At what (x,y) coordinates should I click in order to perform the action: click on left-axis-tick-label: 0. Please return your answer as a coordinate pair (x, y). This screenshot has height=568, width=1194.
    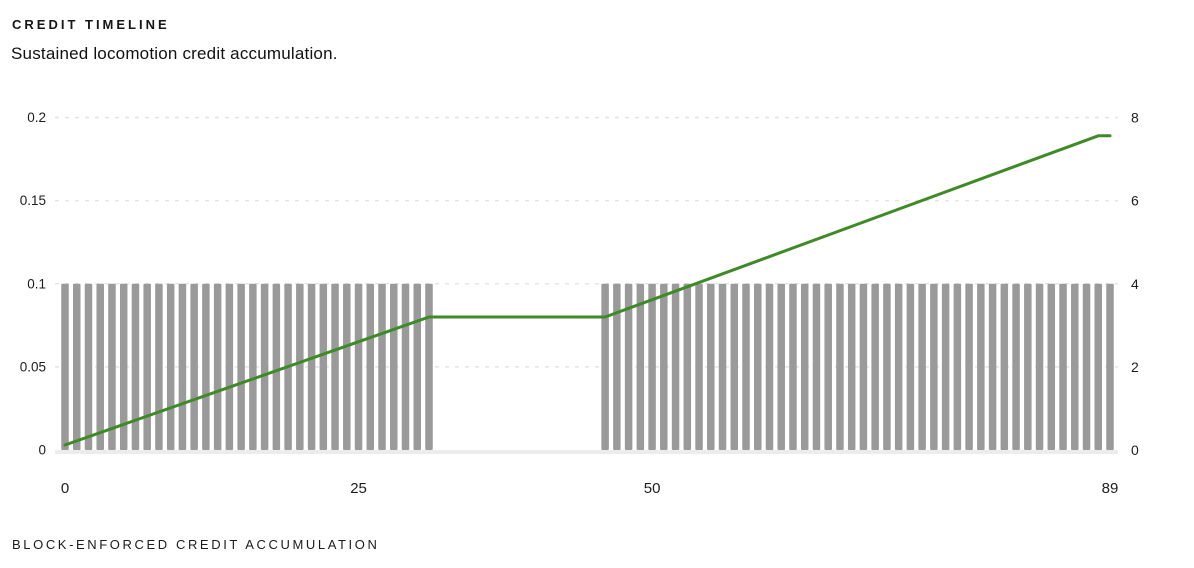
    Looking at the image, I should click on (42, 450).